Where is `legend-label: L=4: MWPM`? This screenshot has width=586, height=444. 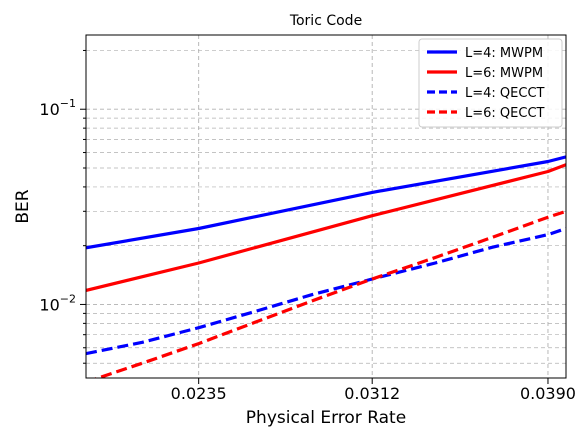
legend-label: L=4: MWPM is located at coordinates (504, 53).